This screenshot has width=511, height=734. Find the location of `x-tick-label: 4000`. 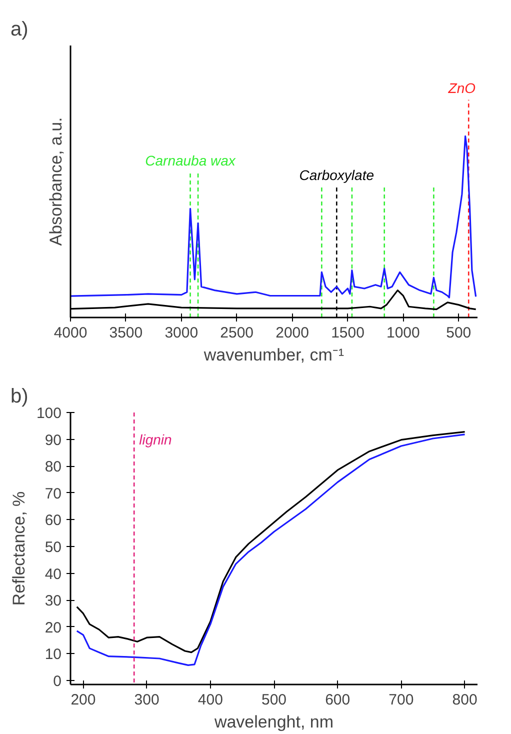

x-tick-label: 4000 is located at coordinates (71, 333).